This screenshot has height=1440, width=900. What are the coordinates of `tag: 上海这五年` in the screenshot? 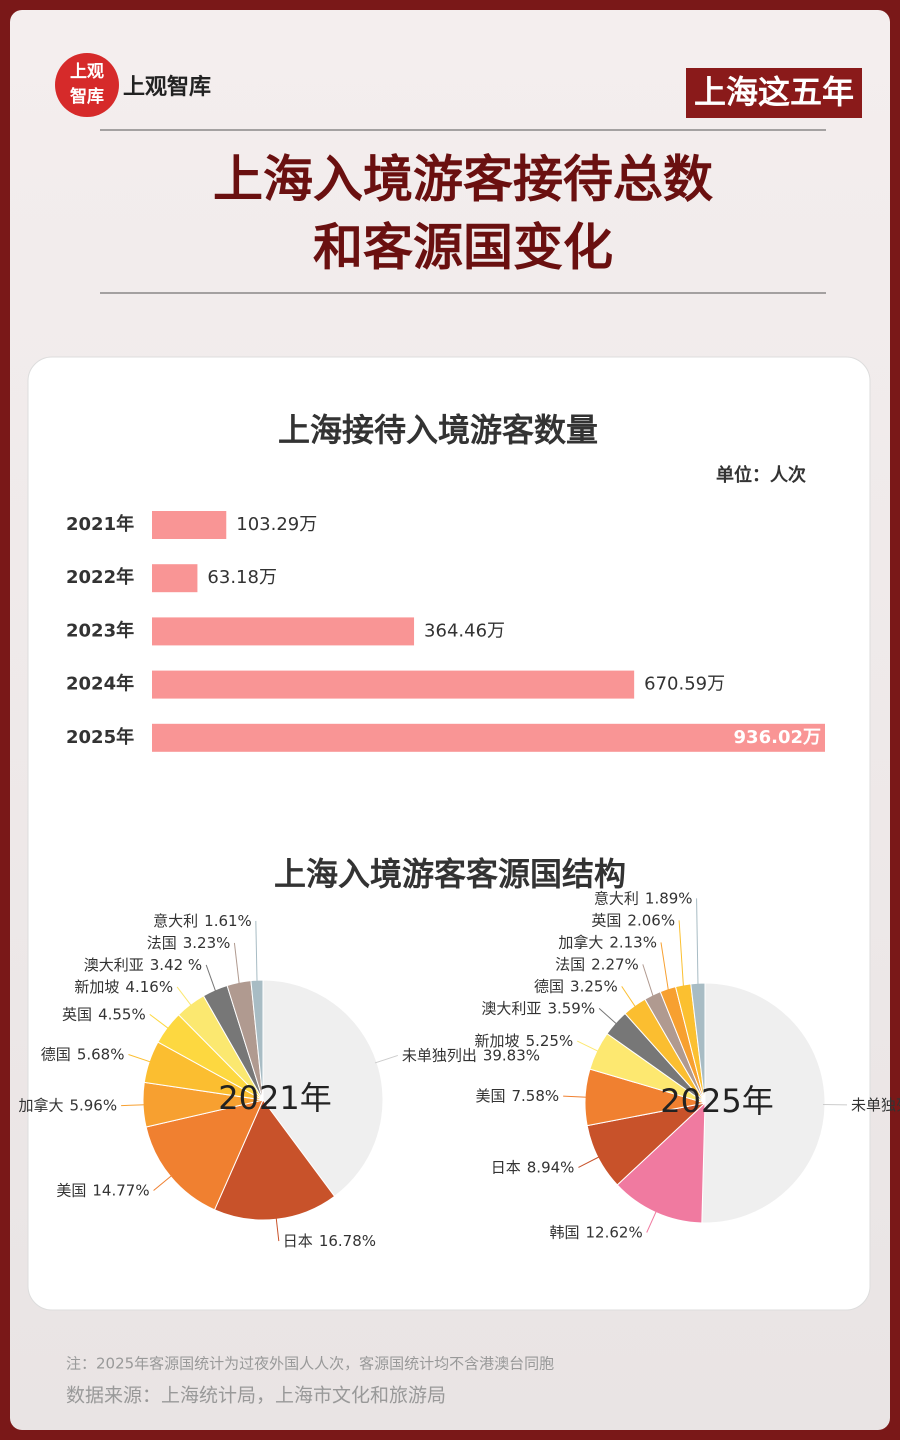 It's located at (774, 92).